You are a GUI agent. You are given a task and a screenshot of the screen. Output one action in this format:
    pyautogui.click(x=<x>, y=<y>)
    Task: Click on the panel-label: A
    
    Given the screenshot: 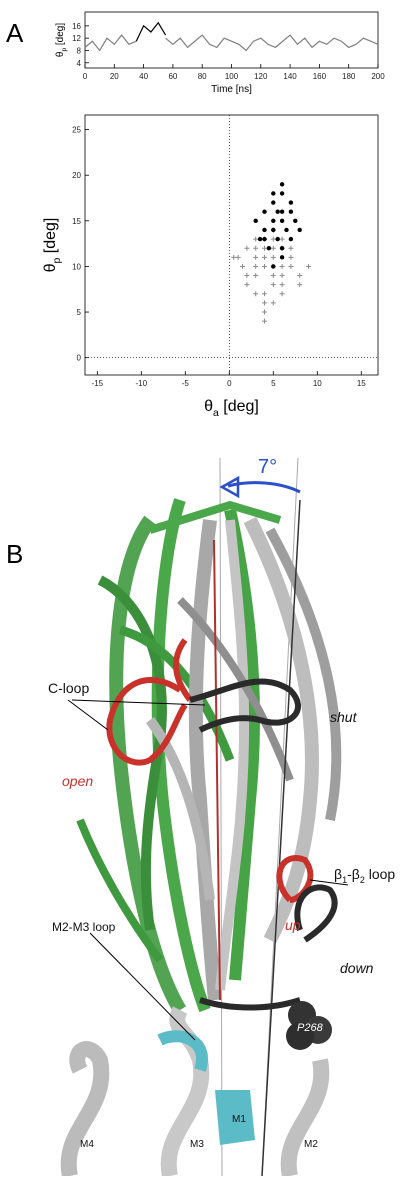 What is the action you would take?
    pyautogui.click(x=15, y=33)
    